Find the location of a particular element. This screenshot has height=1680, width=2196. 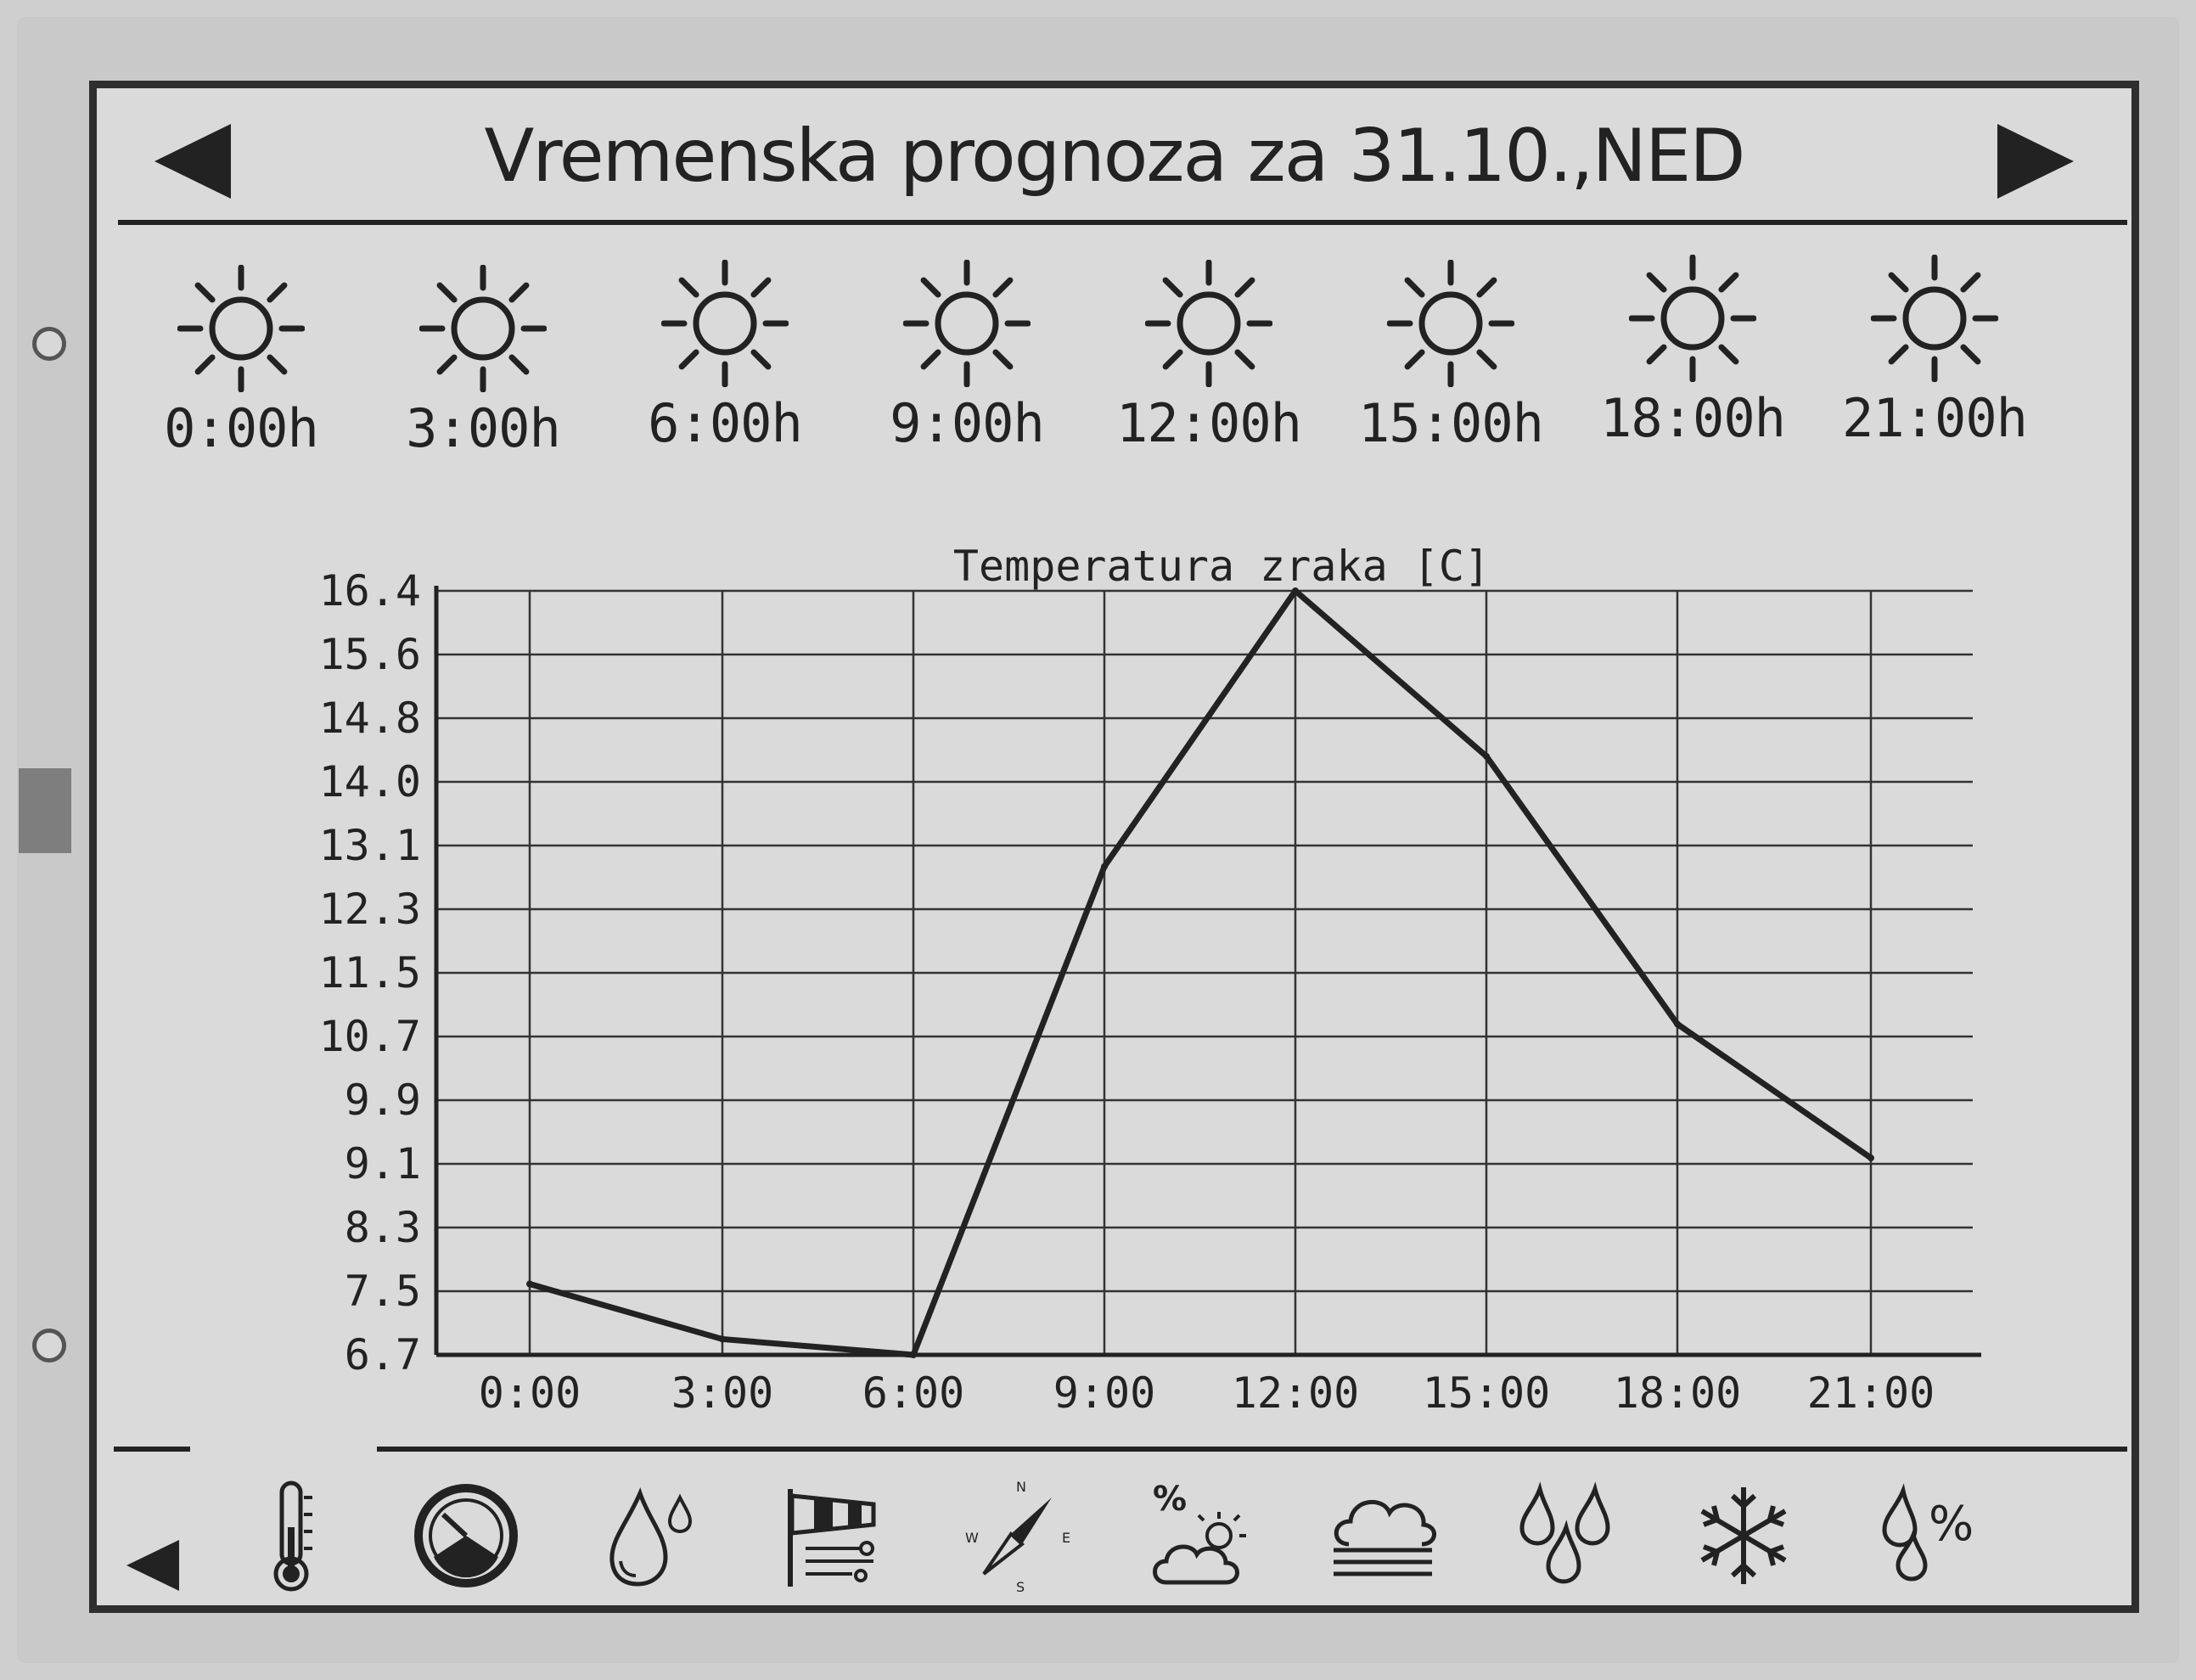

wind-compass-icon: N E S W is located at coordinates (1018, 1536).